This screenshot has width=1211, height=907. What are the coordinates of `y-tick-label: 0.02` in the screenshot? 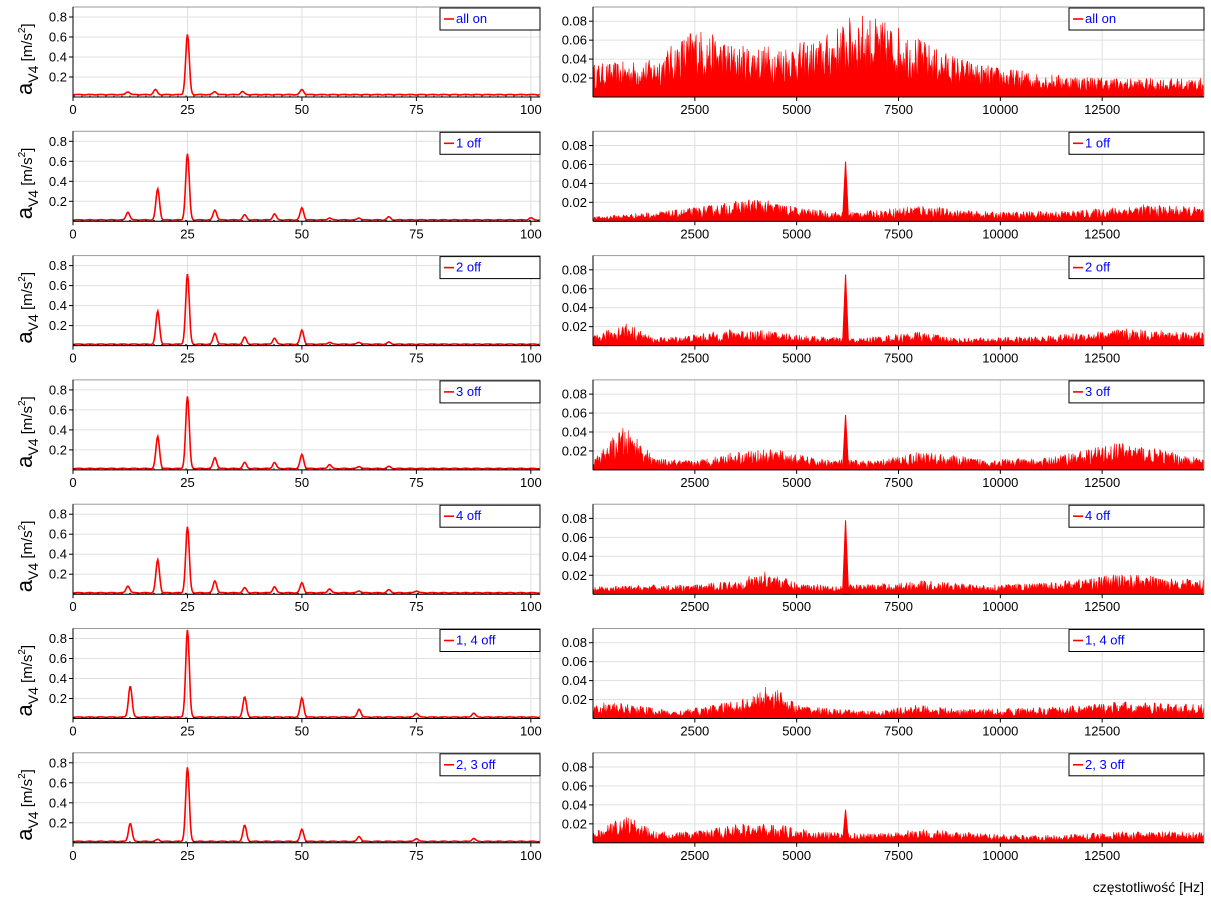 It's located at (574, 202).